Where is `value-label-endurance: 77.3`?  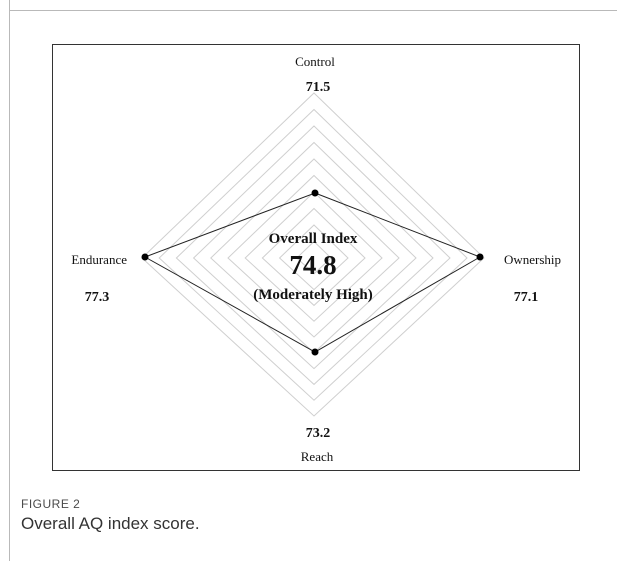
value-label-endurance: 77.3 is located at coordinates (97, 297).